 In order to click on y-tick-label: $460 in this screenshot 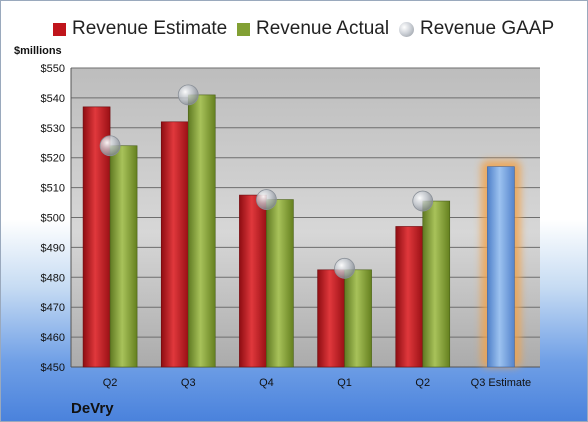, I will do `click(53, 338)`.